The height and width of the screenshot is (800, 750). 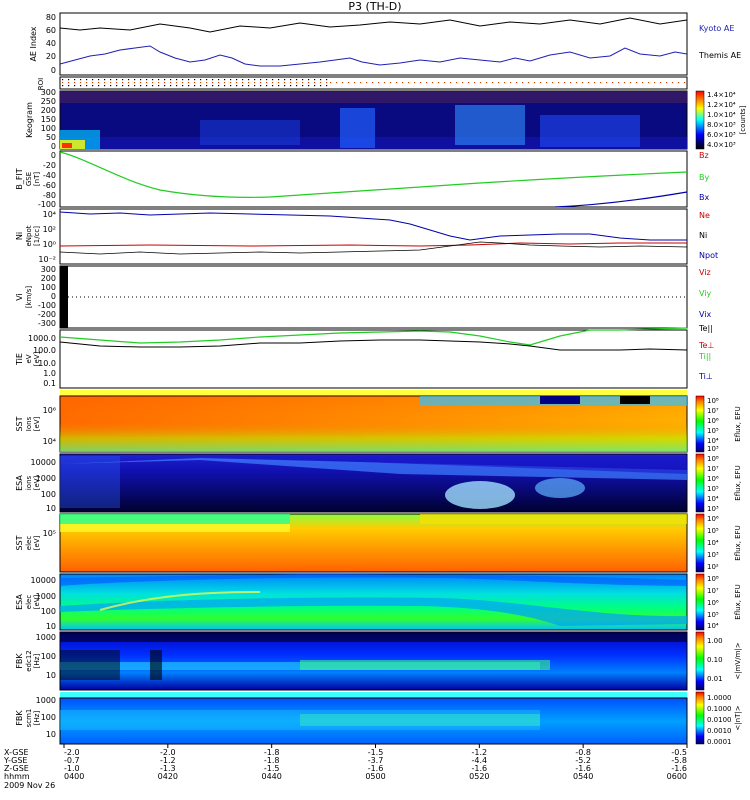 What do you see at coordinates (713, 519) in the screenshot?
I see `sst-e-cbar-tick: 10⁶` at bounding box center [713, 519].